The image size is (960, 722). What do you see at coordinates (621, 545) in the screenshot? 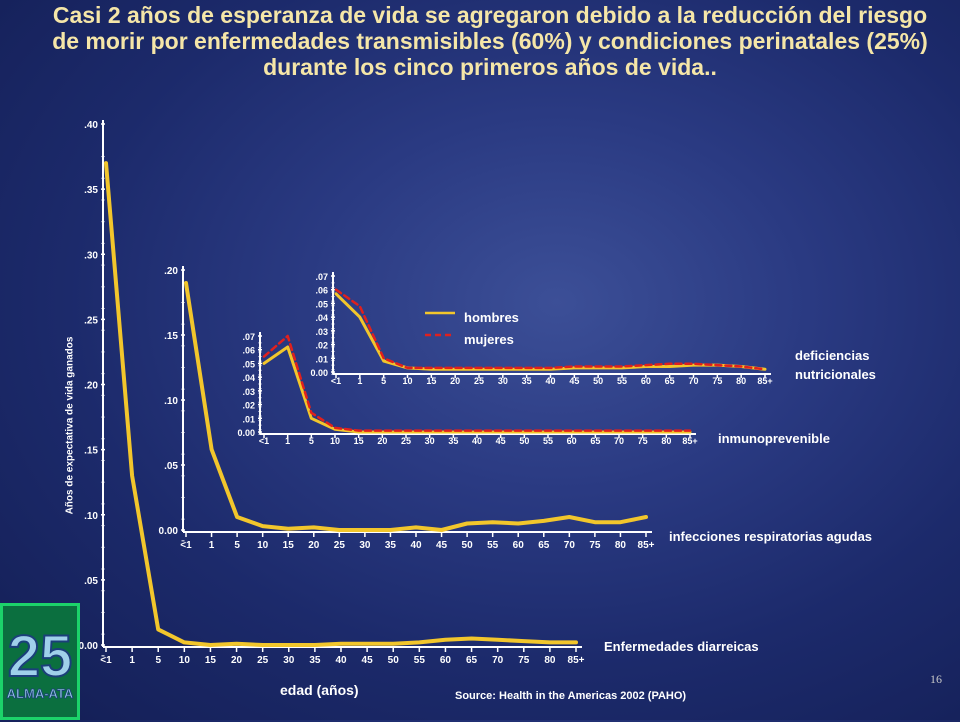
I see `x-tick-label-respiratorias: 80` at bounding box center [621, 545].